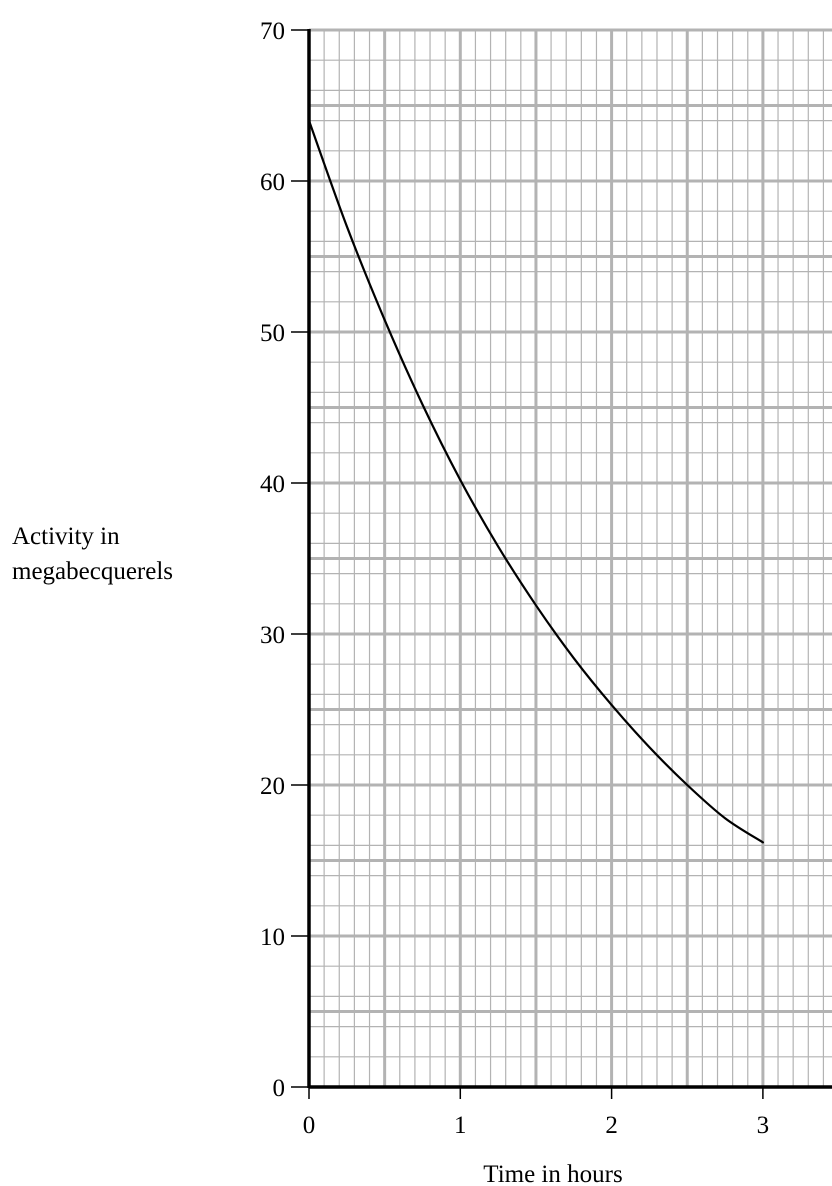  What do you see at coordinates (272, 333) in the screenshot?
I see `y-tick-label: 50` at bounding box center [272, 333].